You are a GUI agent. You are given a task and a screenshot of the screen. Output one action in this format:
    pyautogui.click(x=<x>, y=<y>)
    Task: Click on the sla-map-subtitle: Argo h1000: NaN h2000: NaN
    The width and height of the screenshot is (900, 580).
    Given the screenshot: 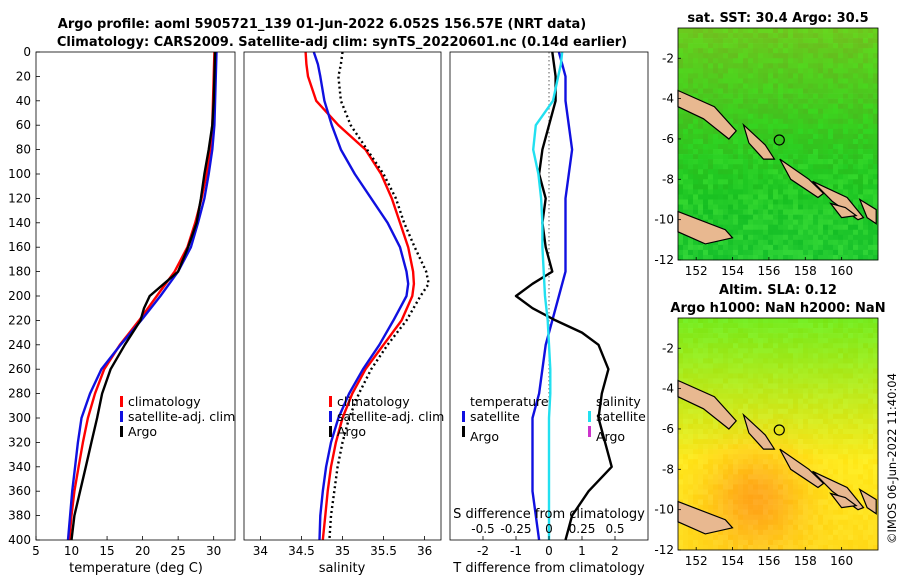 What is the action you would take?
    pyautogui.click(x=777, y=308)
    